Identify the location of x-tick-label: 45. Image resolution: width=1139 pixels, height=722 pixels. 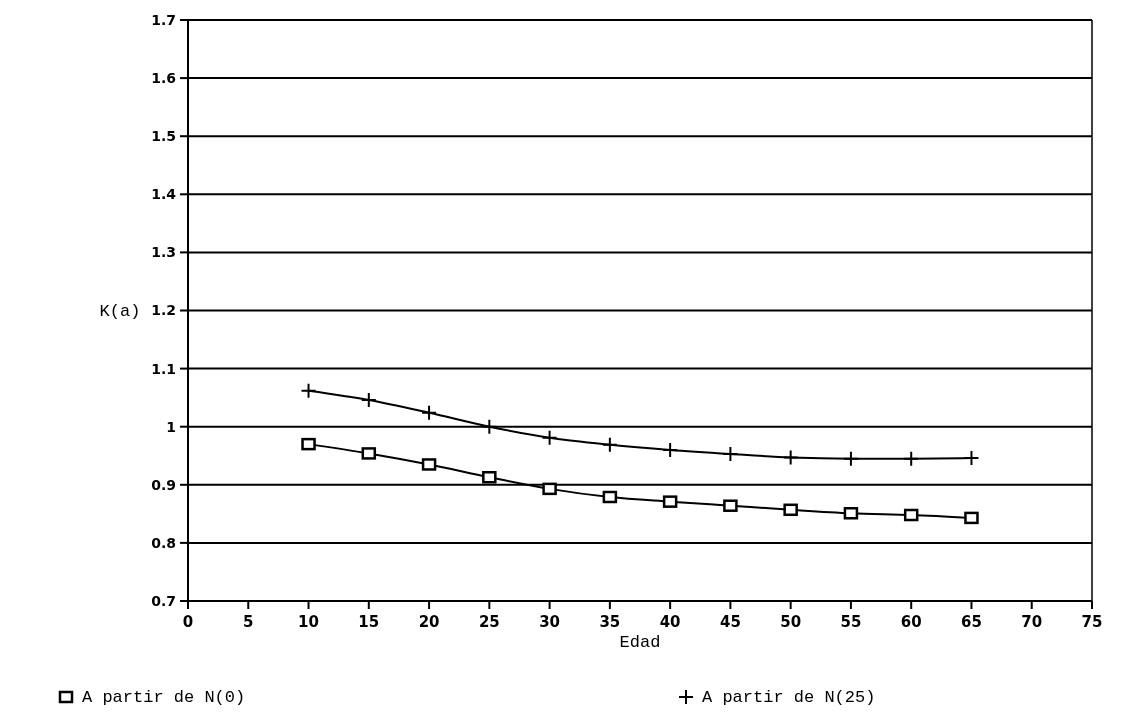
(730, 622).